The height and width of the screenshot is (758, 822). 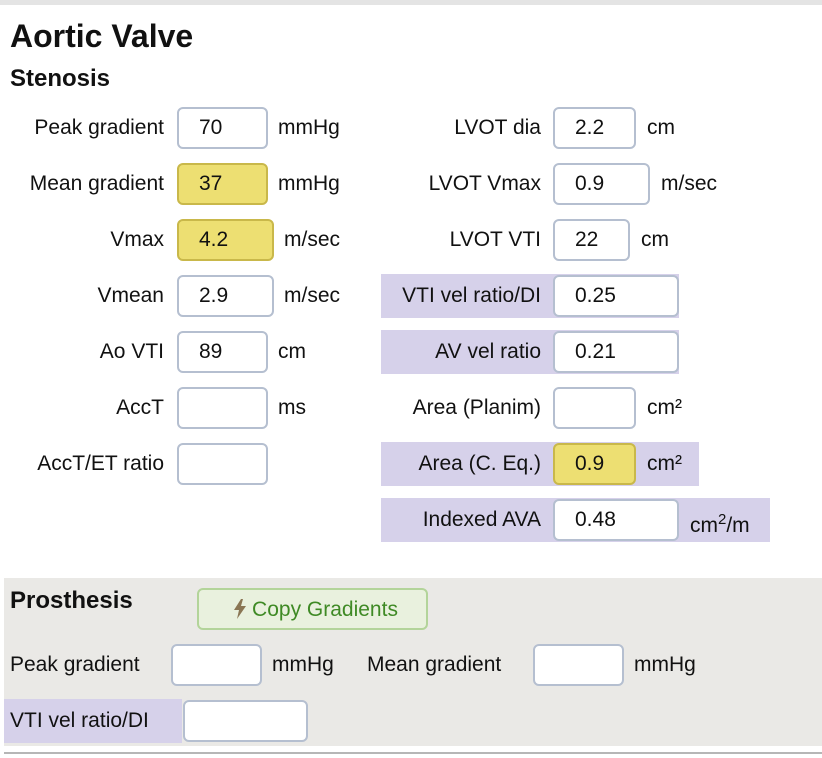 What do you see at coordinates (96, 183) in the screenshot?
I see `label-mean-gradient: Mean gradient` at bounding box center [96, 183].